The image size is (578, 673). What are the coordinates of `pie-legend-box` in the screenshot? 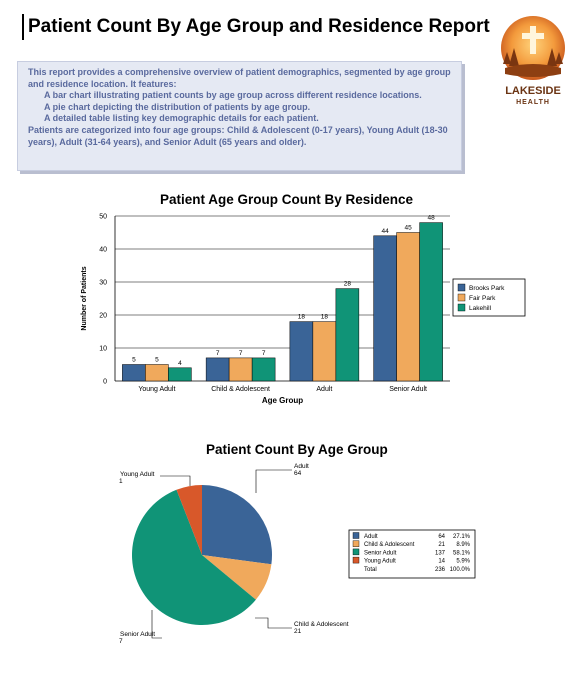 It's located at (412, 554).